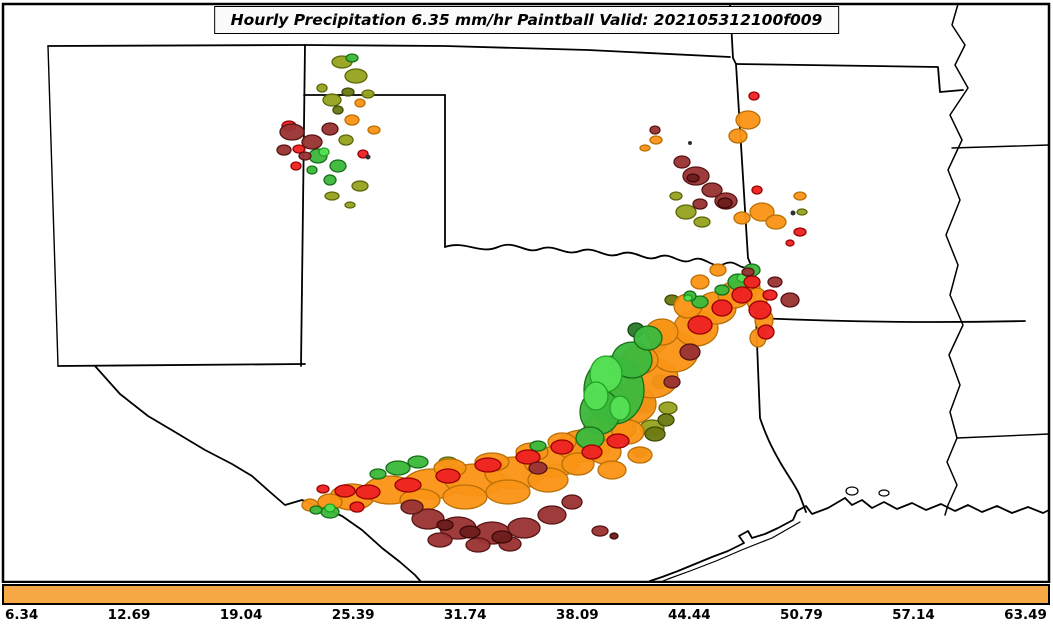 The image size is (1053, 633). Describe the element at coordinates (577, 615) in the screenshot. I see `colorbar-tick: 38.09` at that location.